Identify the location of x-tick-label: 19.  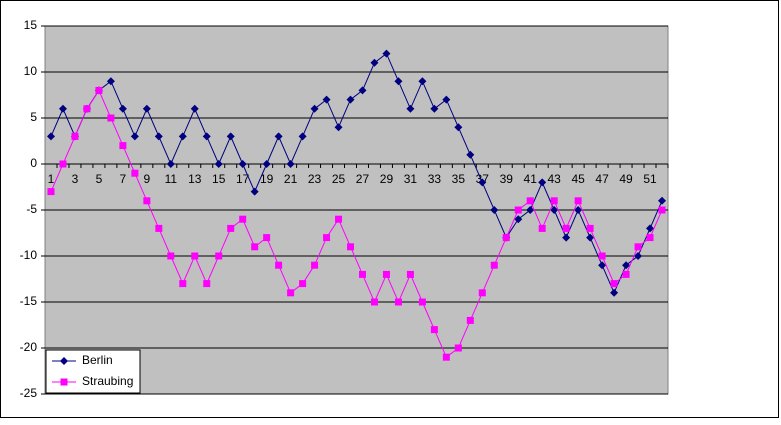
(267, 179).